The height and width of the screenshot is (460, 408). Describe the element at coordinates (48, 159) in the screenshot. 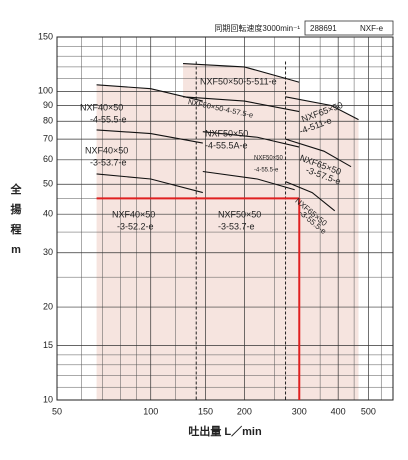

I see `y-tick-label: 60` at that location.